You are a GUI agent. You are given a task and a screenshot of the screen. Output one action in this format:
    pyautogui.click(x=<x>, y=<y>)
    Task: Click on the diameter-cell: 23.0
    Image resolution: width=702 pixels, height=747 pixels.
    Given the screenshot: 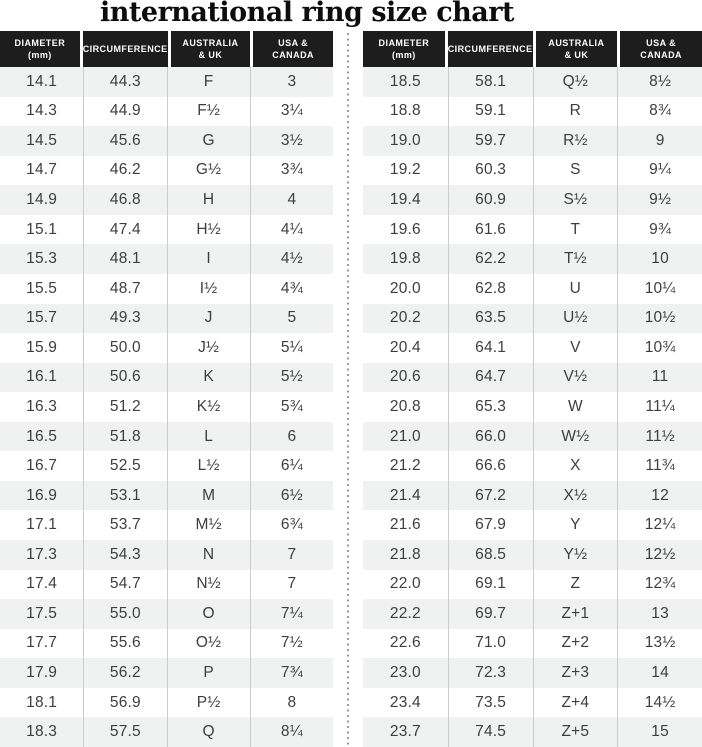 What is the action you would take?
    pyautogui.click(x=405, y=673)
    